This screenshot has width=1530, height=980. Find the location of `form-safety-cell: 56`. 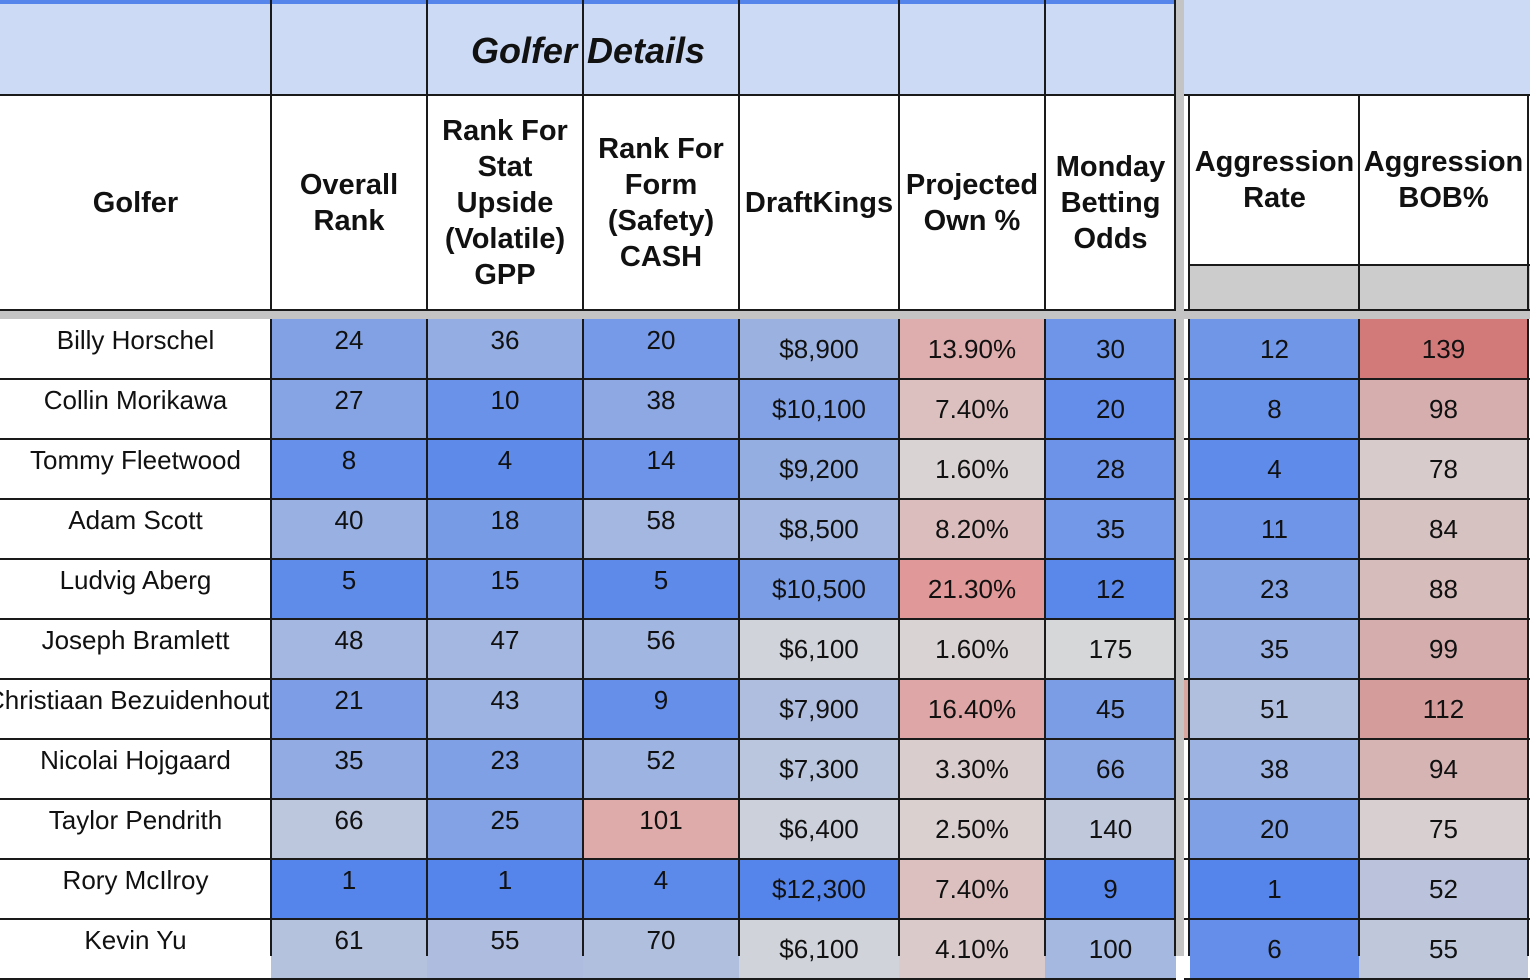

form-safety-cell: 56 is located at coordinates (661, 649).